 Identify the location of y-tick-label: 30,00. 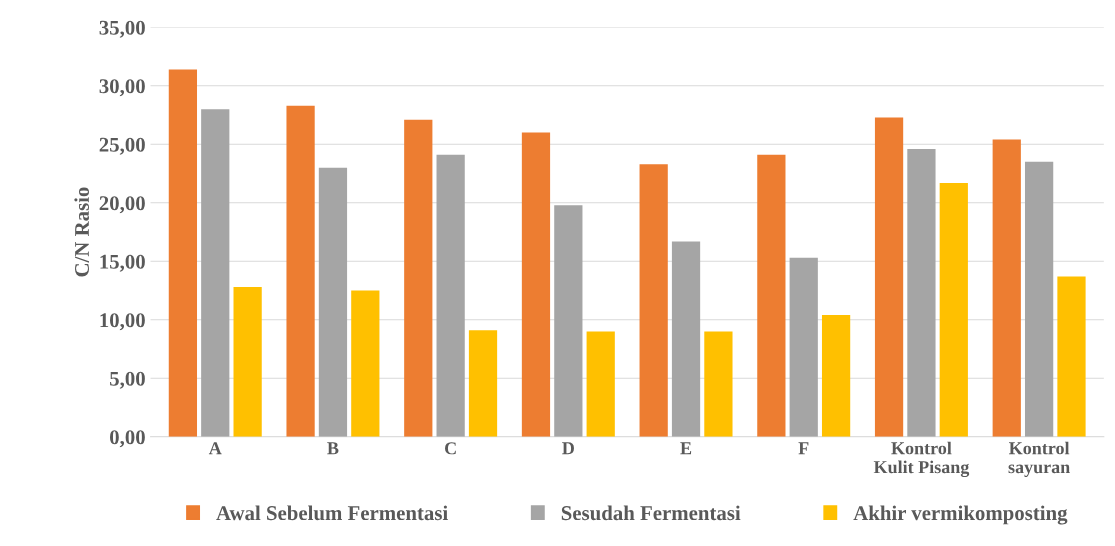
(122, 88).